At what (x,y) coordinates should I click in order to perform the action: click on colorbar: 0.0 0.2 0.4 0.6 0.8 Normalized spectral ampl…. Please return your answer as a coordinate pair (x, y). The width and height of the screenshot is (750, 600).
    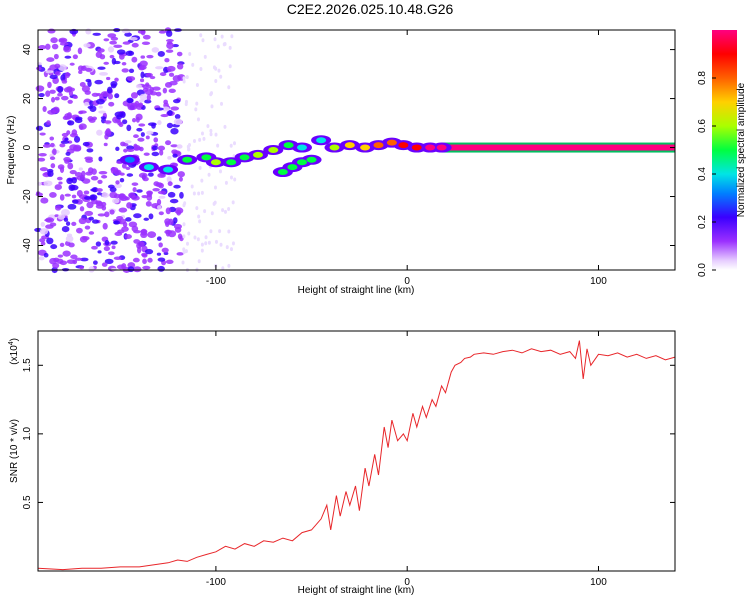
    Looking at the image, I should click on (722, 153).